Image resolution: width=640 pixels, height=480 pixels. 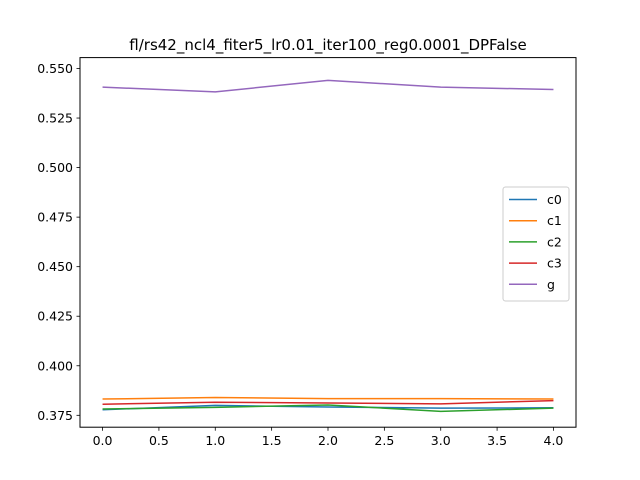 I want to click on x-tick-label: 2.0, so click(x=328, y=440).